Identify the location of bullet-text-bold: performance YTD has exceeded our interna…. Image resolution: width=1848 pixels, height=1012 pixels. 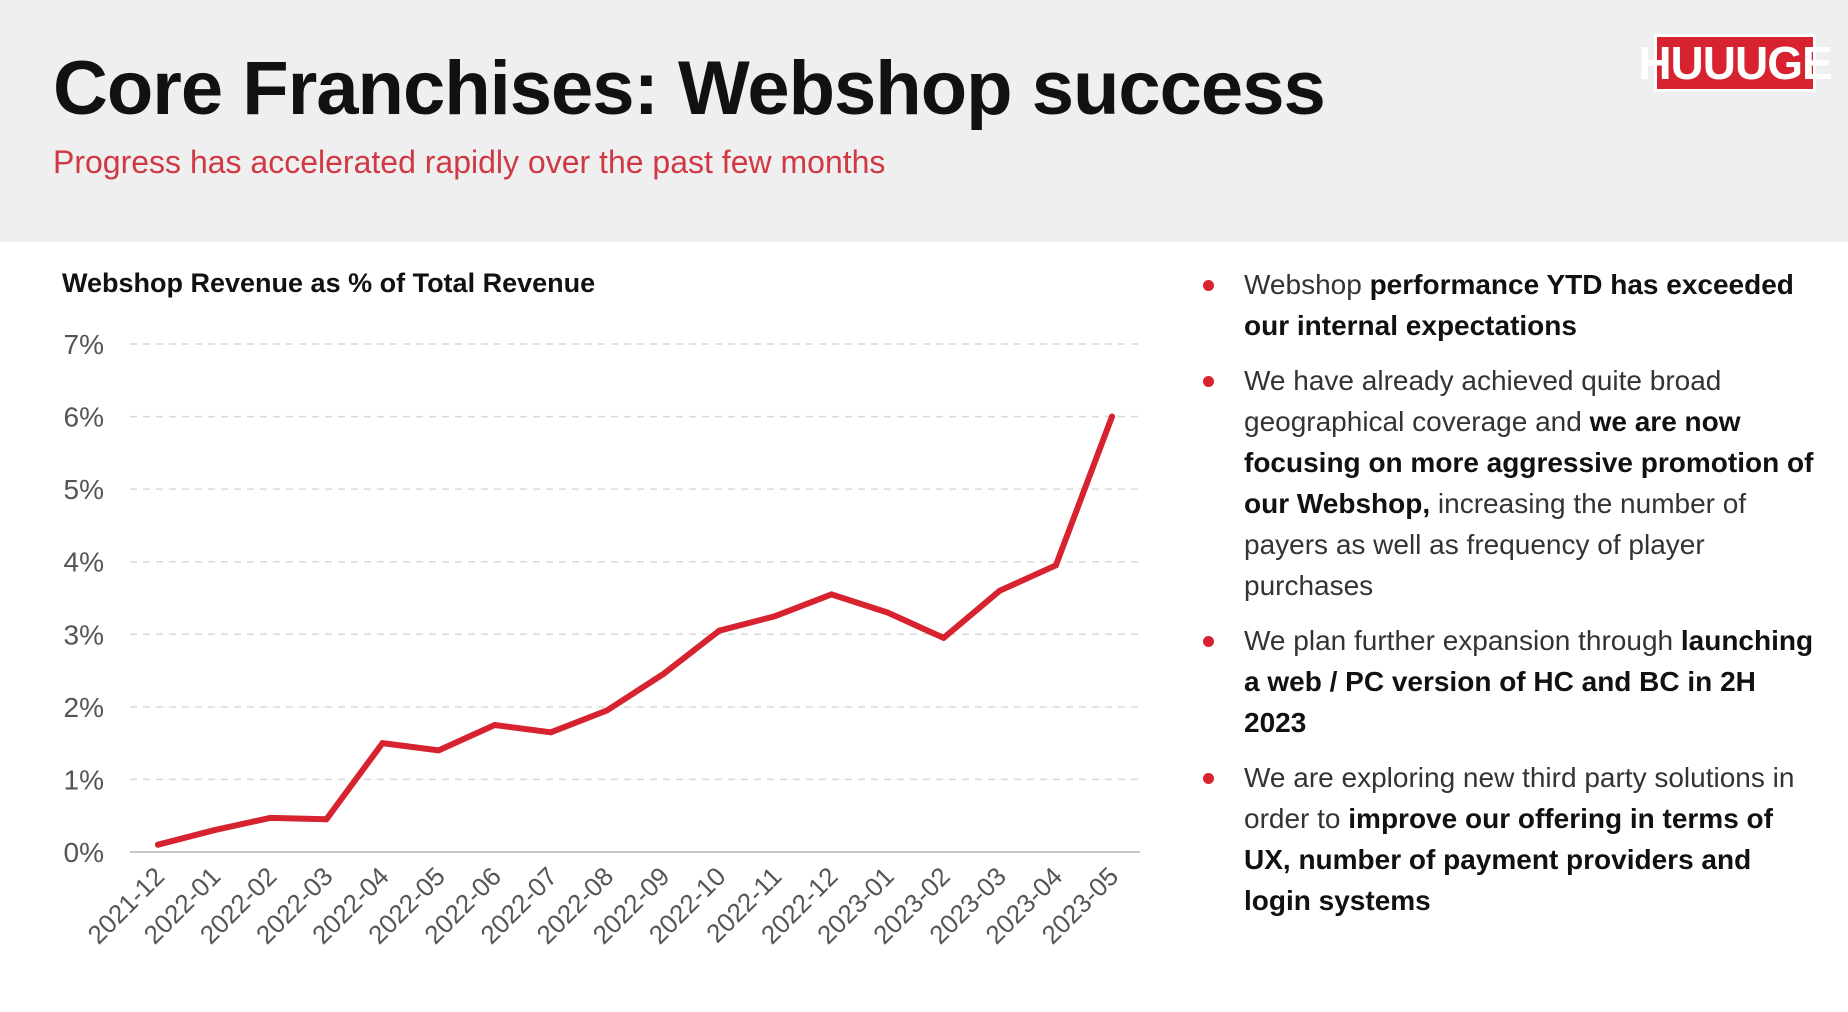
(1519, 305).